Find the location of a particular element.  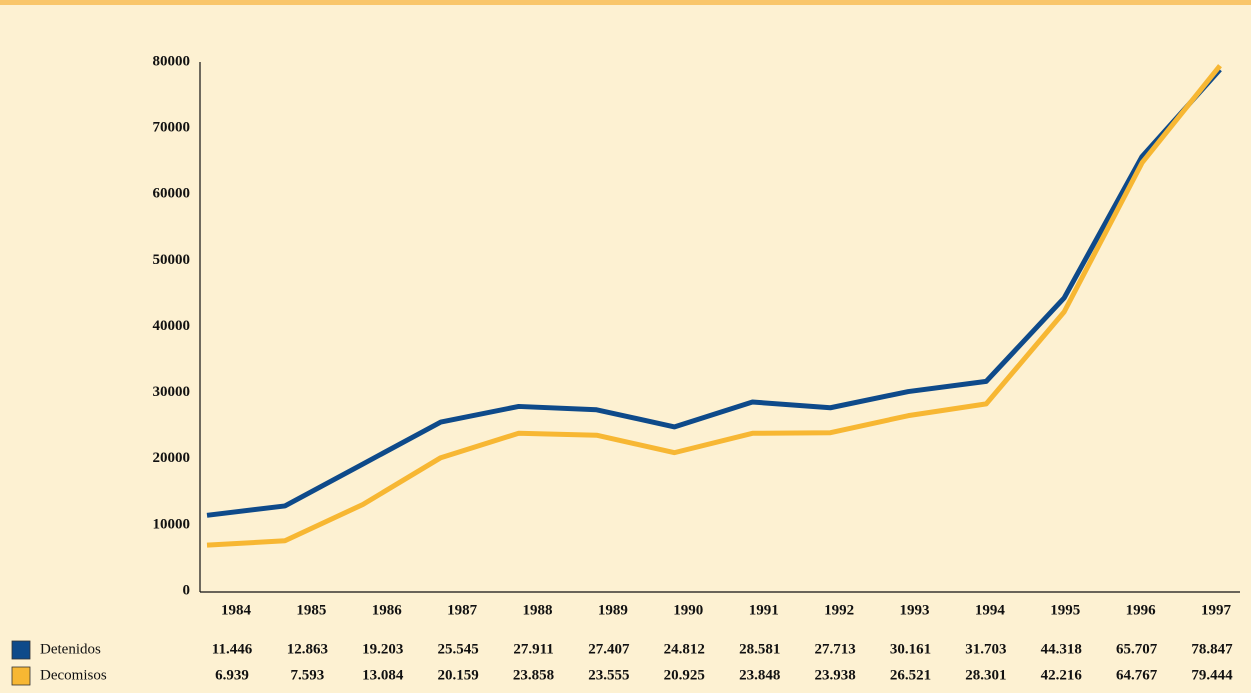

y-tick-label: 60000 is located at coordinates (172, 194).